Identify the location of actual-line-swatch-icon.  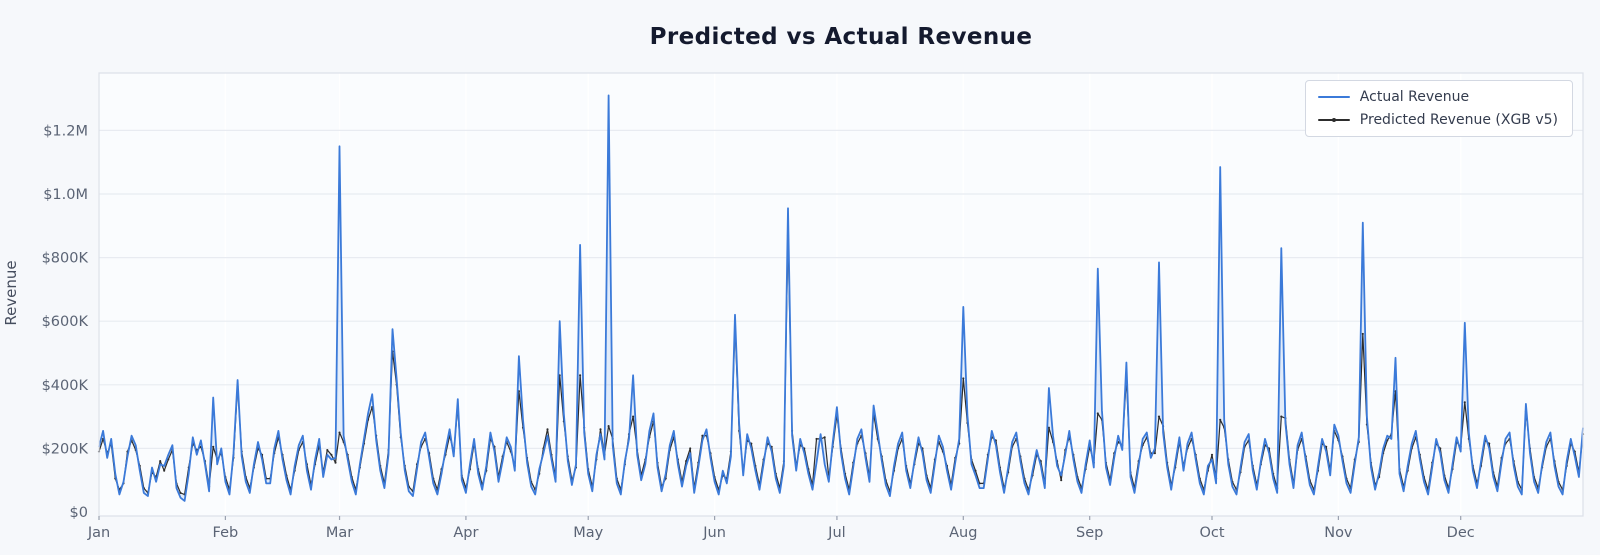
(1333, 97).